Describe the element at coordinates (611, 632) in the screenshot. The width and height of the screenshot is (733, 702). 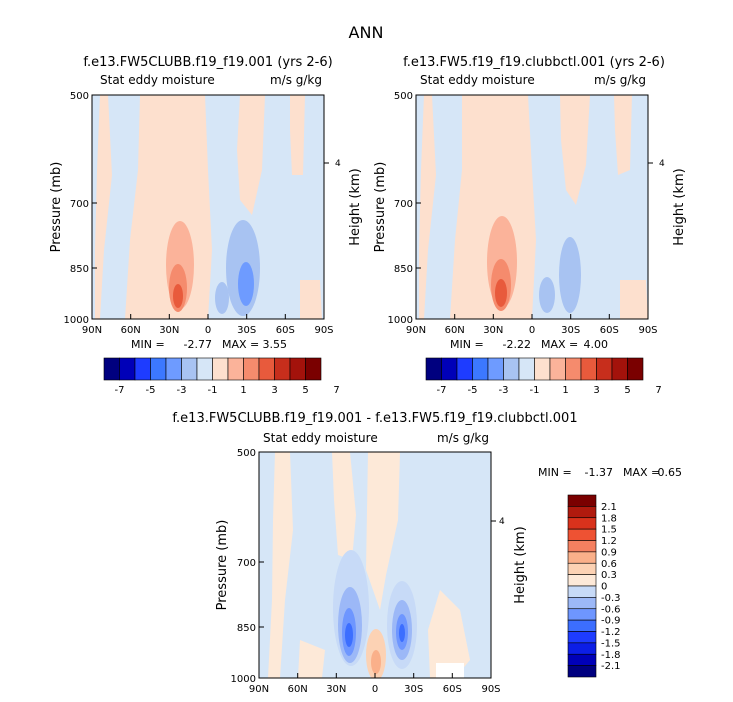
I see `colorbar-label: -1.2` at that location.